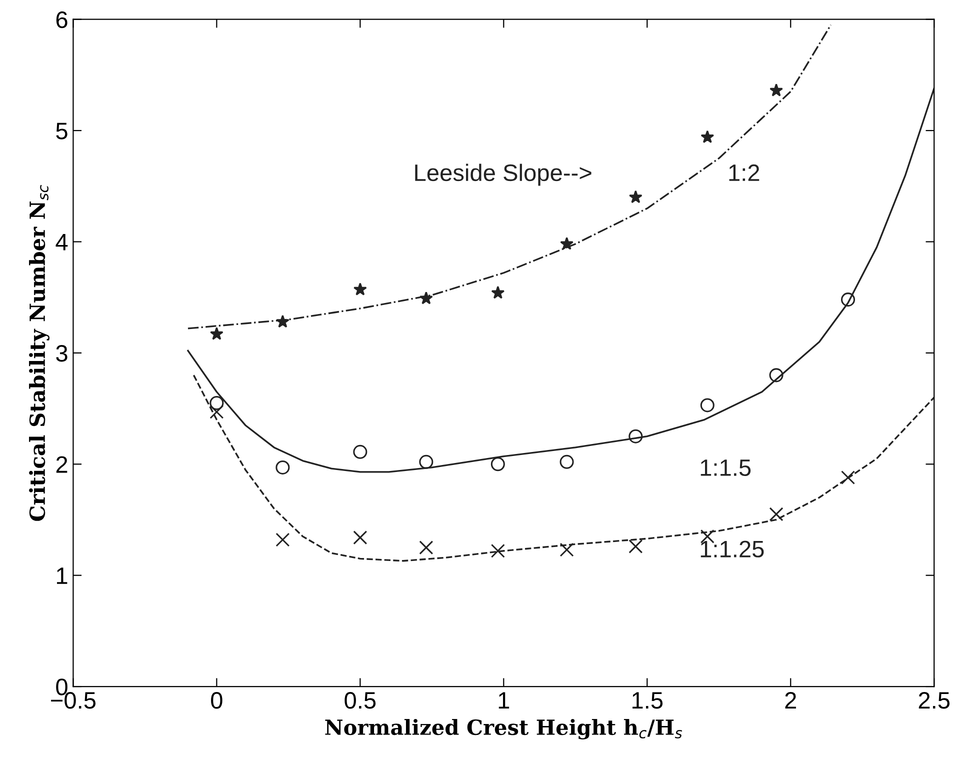 Image resolution: width=963 pixels, height=774 pixels. What do you see at coordinates (647, 700) in the screenshot?
I see `x-tick-label: 1.5` at bounding box center [647, 700].